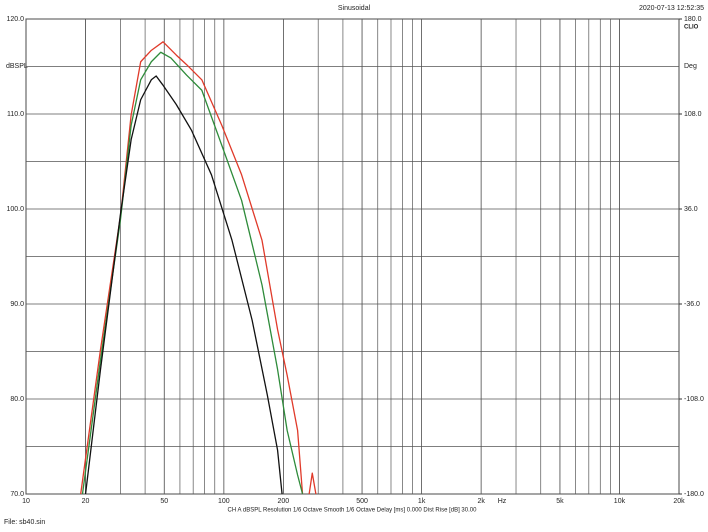  What do you see at coordinates (26, 501) in the screenshot?
I see `x-tick-label: 10` at bounding box center [26, 501].